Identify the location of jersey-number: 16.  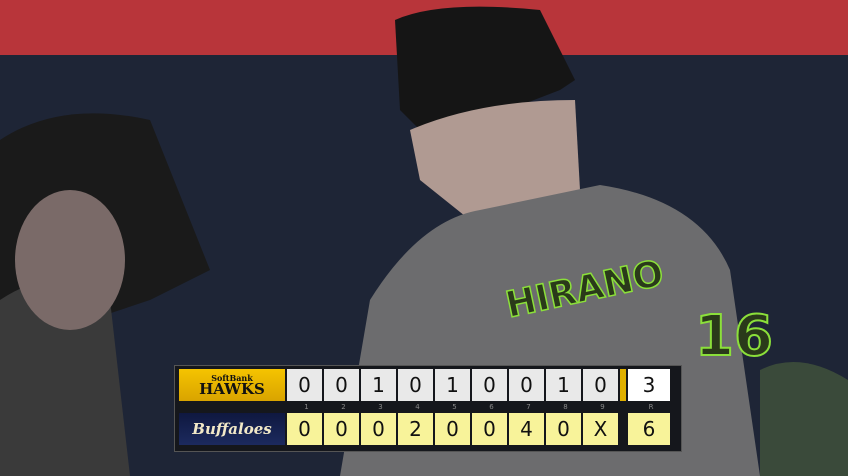
(734, 336).